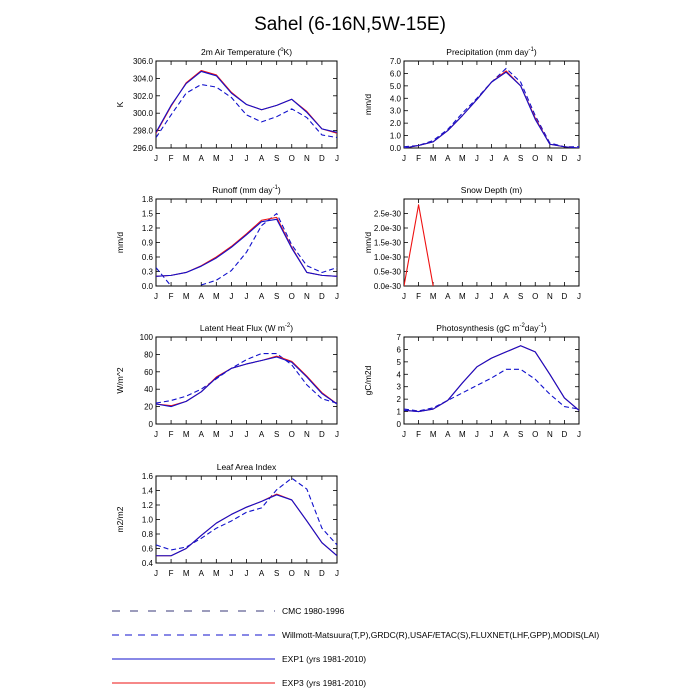 Image resolution: width=700 pixels, height=700 pixels. What do you see at coordinates (388, 228) in the screenshot?
I see `y-tick-label: 2.0e-30` at bounding box center [388, 228].